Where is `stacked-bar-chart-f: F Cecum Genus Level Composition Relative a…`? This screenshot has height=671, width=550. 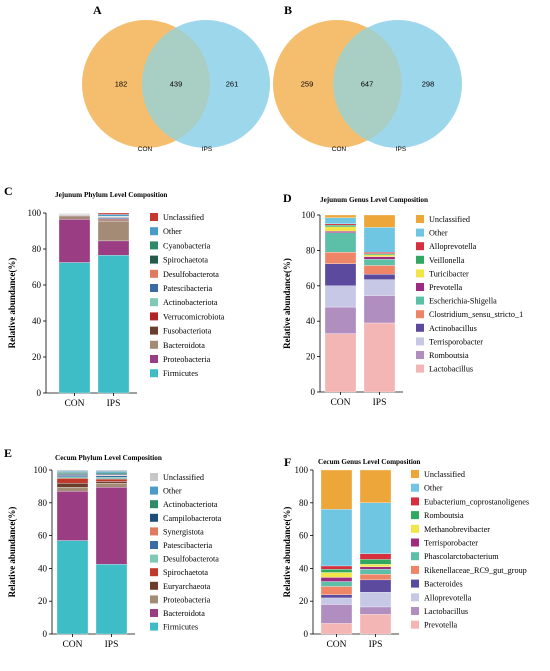 stacked-bar-chart-f: F Cecum Genus Level Composition Relative a… is located at coordinates (405, 552).